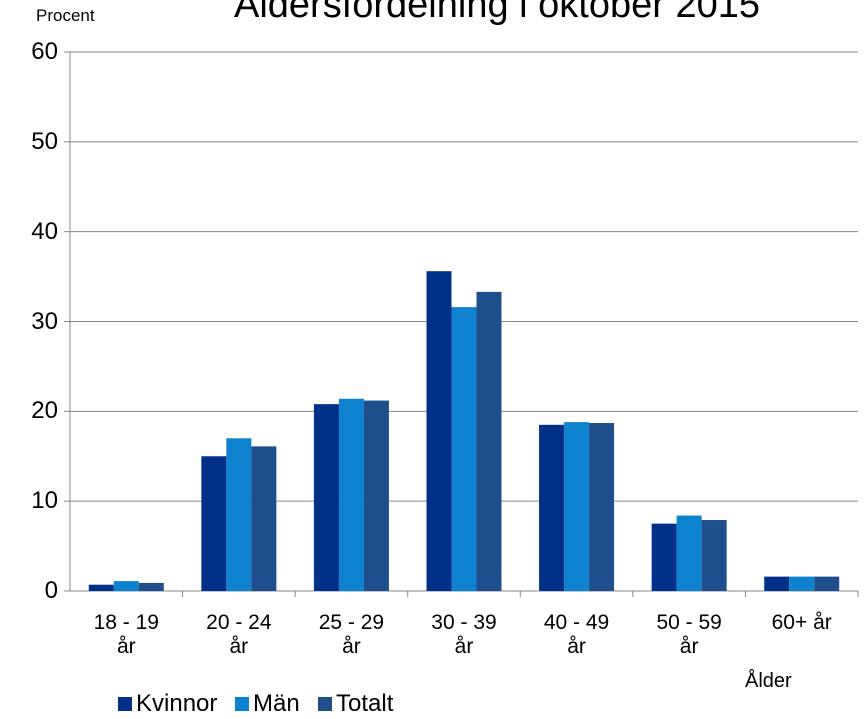  Describe the element at coordinates (496, 13) in the screenshot. I see `chart-title: Åldersfördelning i oktober 2015` at that location.